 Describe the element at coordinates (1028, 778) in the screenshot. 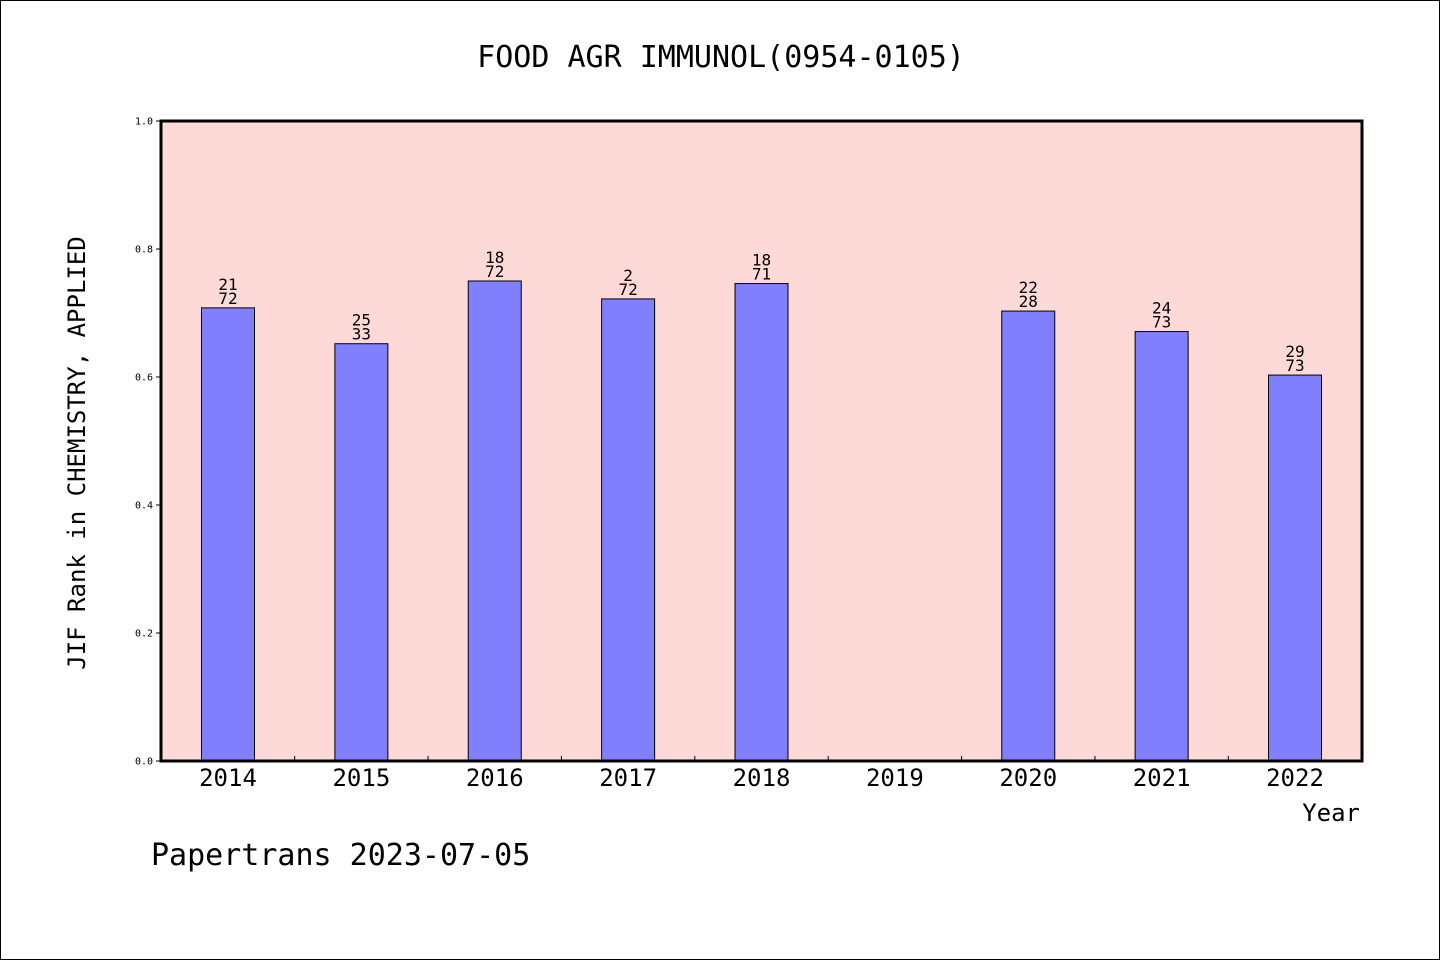

I see `x-tick-label-2020: 2020` at that location.